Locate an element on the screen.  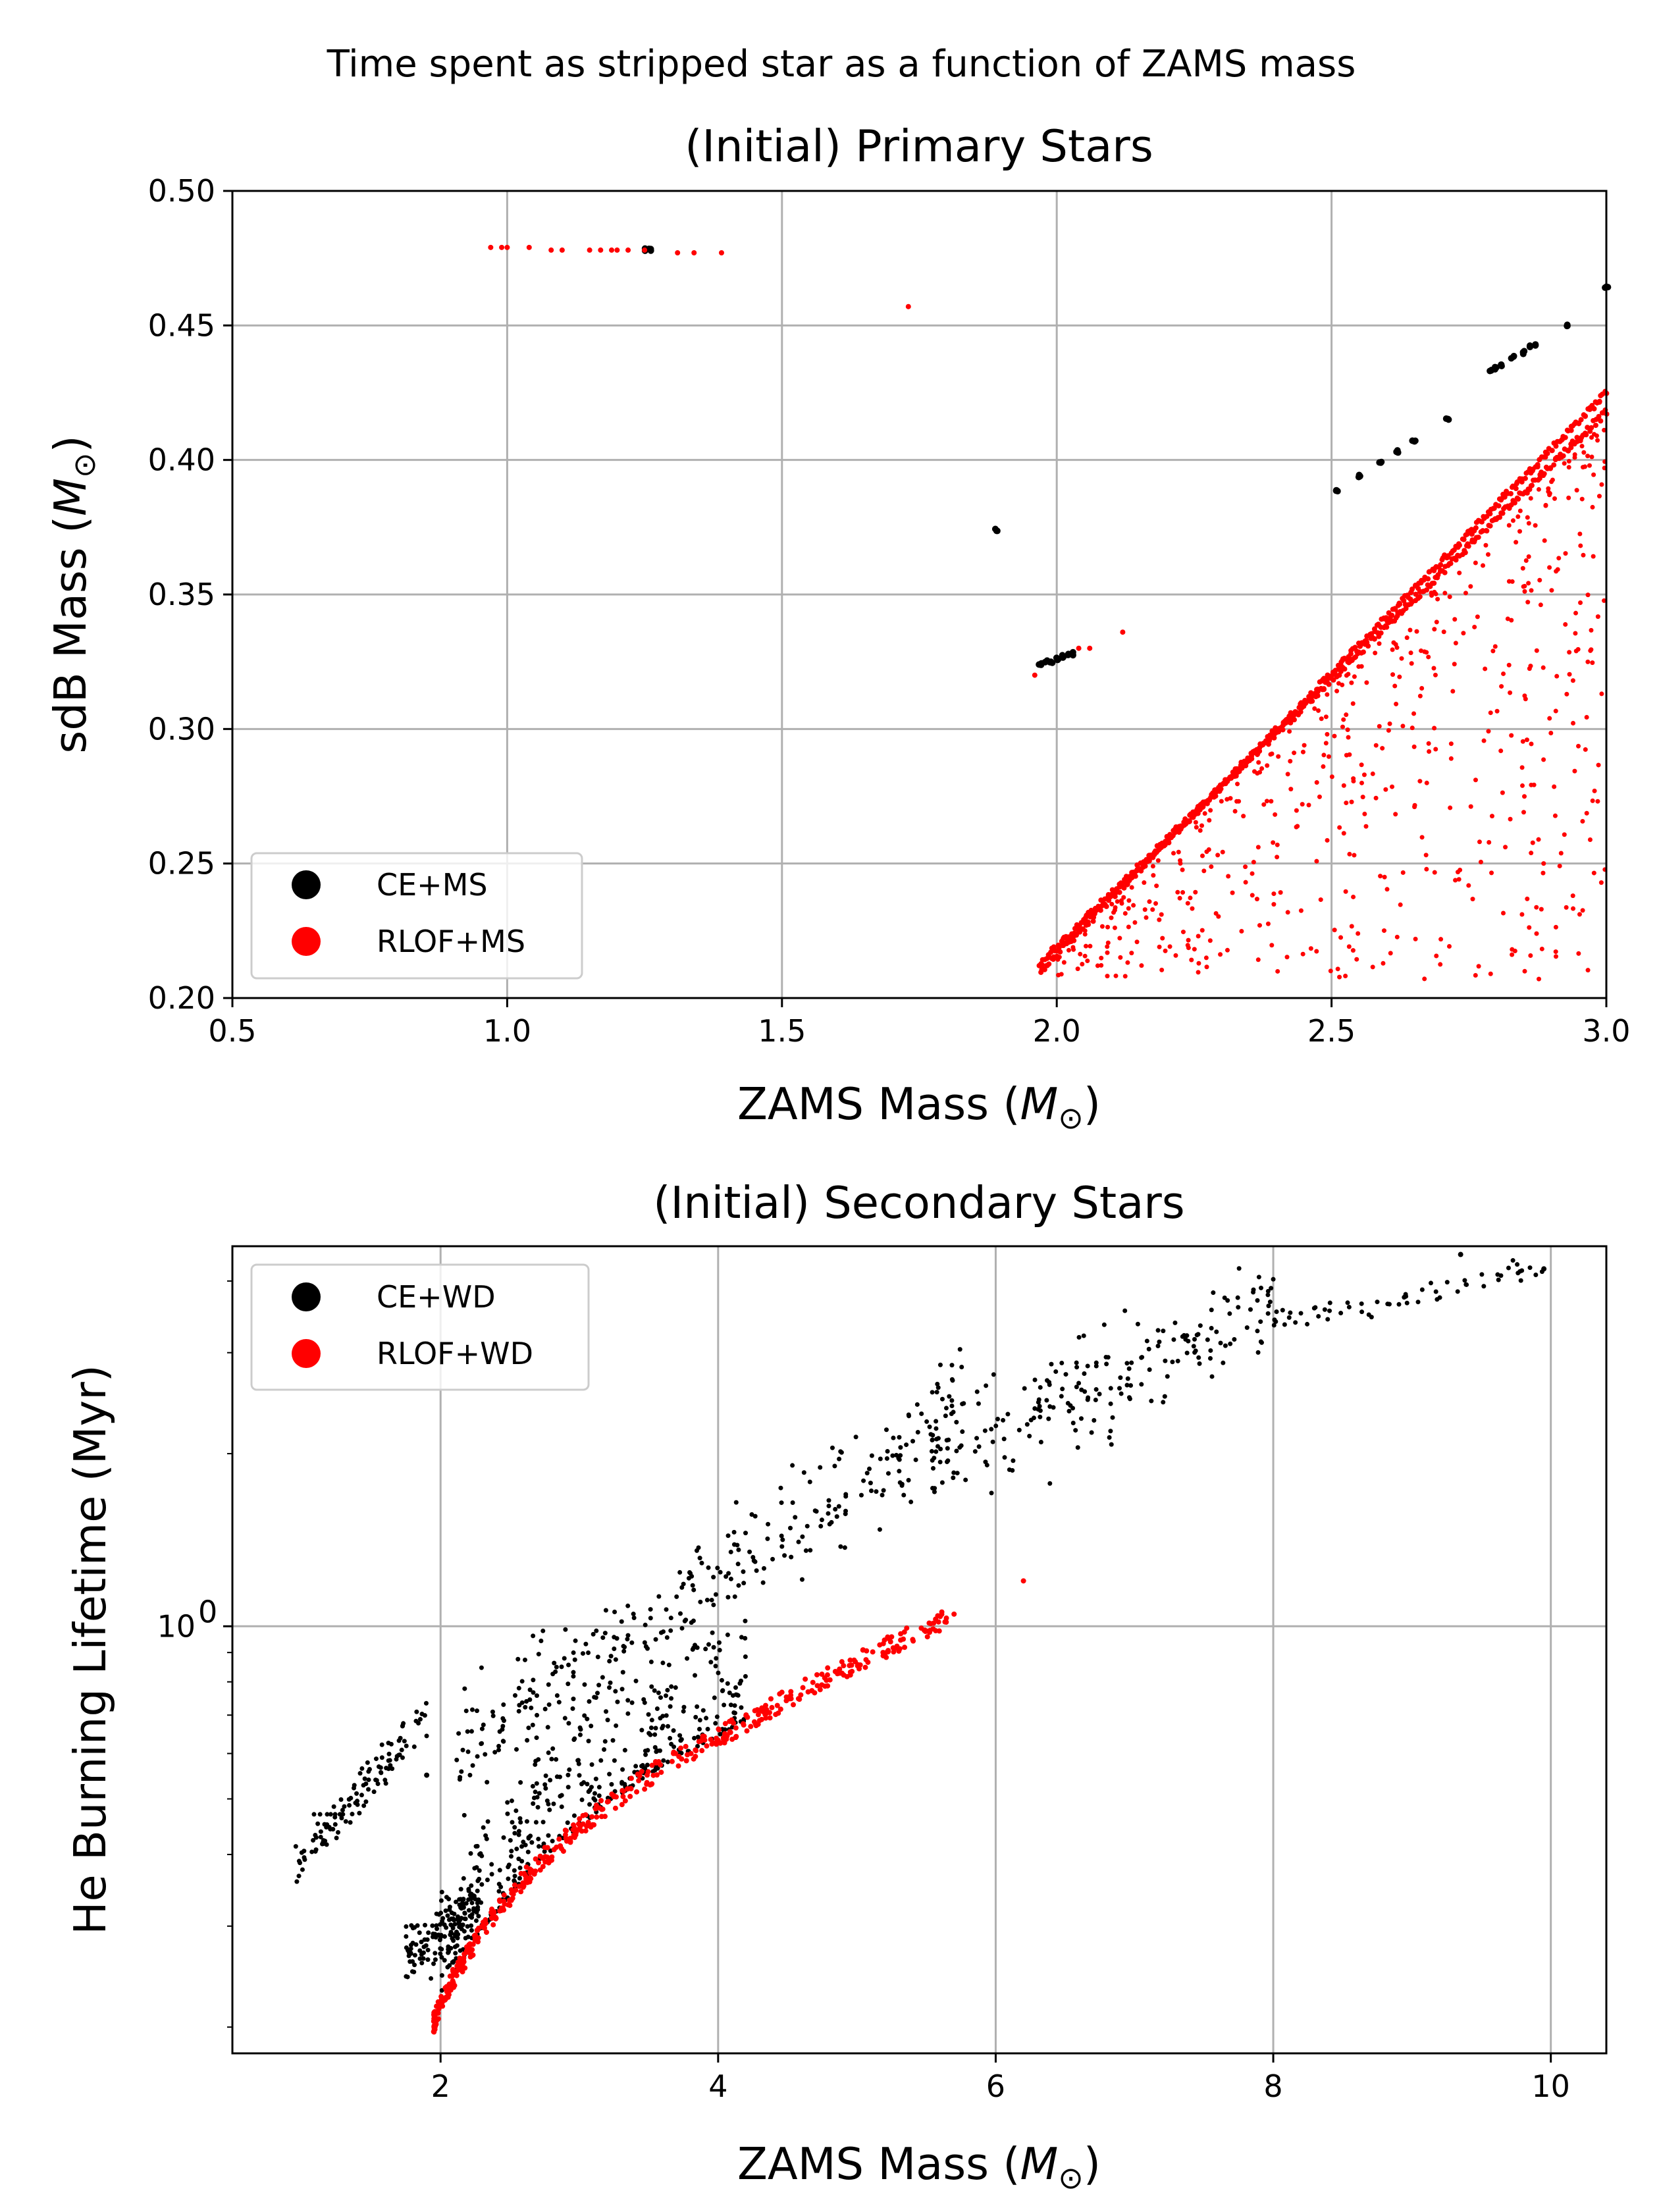
ce-ms-point is located at coordinates (1513, 355).